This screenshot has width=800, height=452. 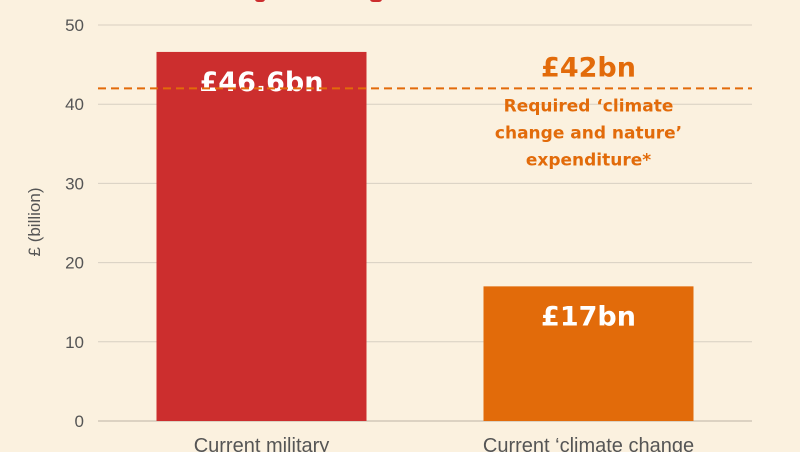 What do you see at coordinates (318, 1) in the screenshot?
I see `title-fragment` at bounding box center [318, 1].